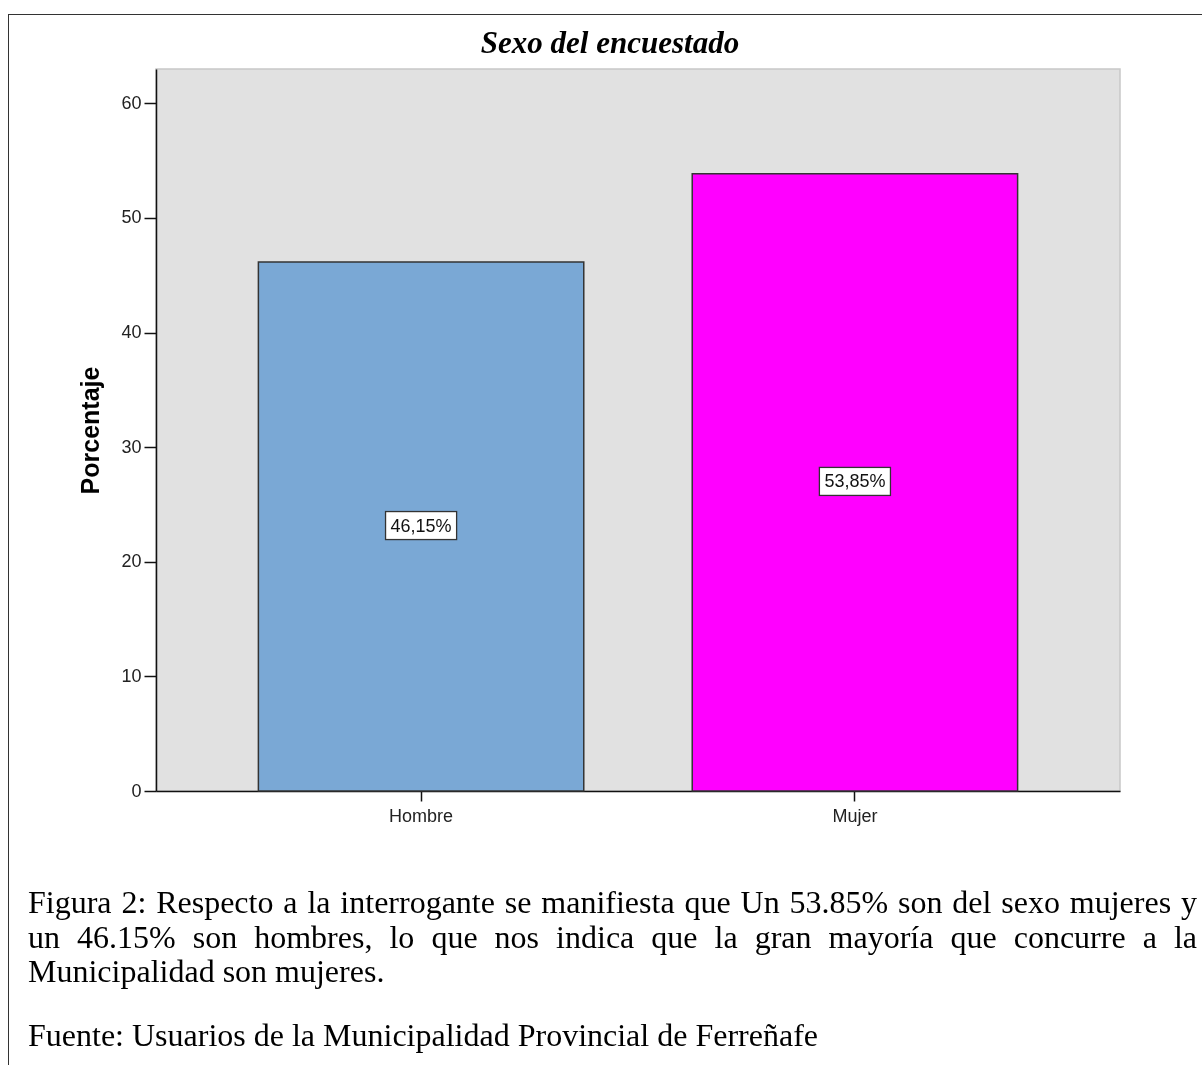  I want to click on data-label: 53,85%, so click(855, 481).